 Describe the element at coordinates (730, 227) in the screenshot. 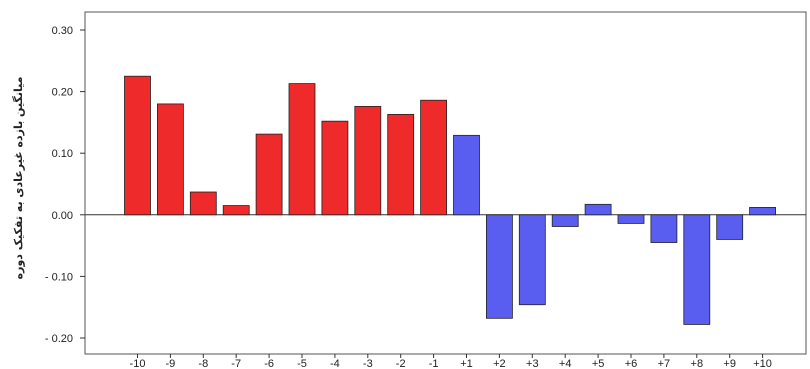

I see `bar-+9` at that location.